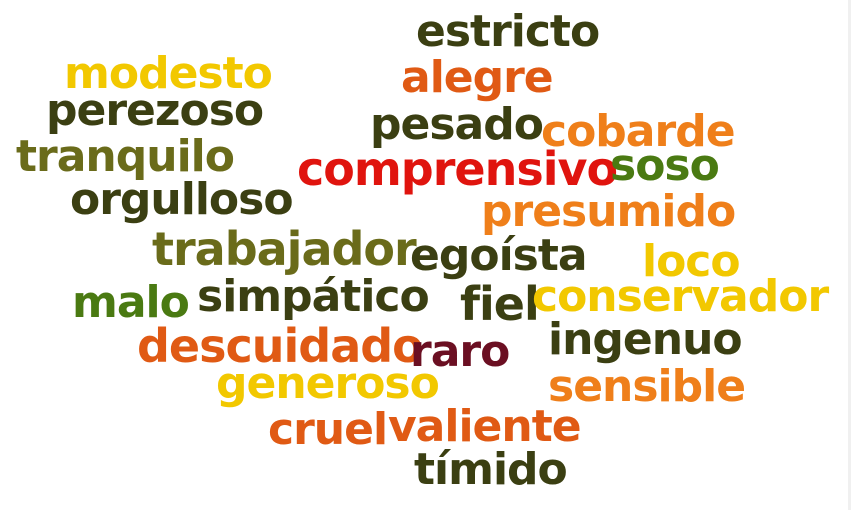 The image size is (851, 510). I want to click on word-generoso: generoso, so click(328, 383).